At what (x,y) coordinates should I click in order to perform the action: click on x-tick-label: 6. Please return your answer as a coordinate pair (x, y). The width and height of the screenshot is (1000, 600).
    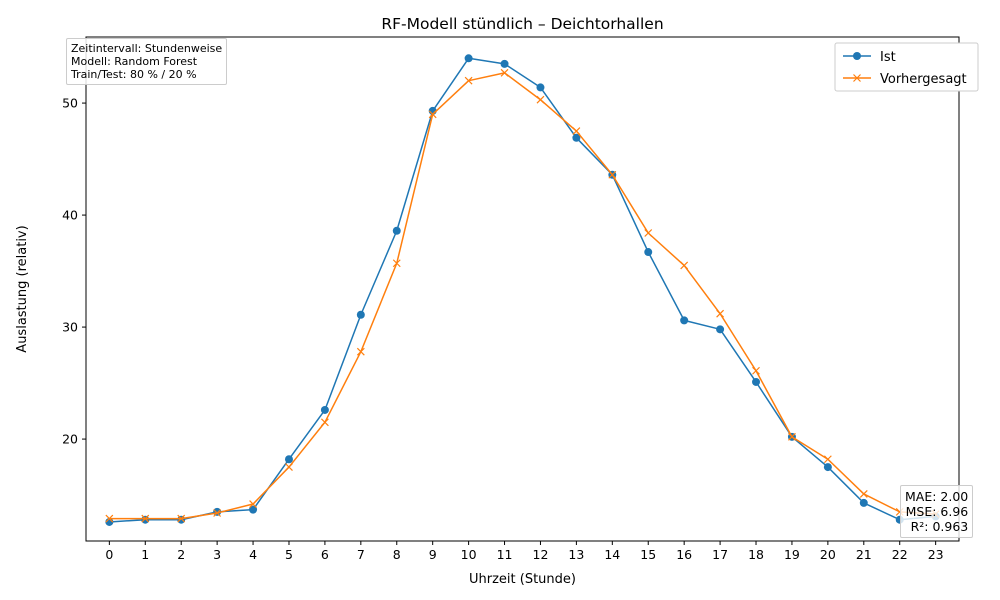
    Looking at the image, I should click on (325, 554).